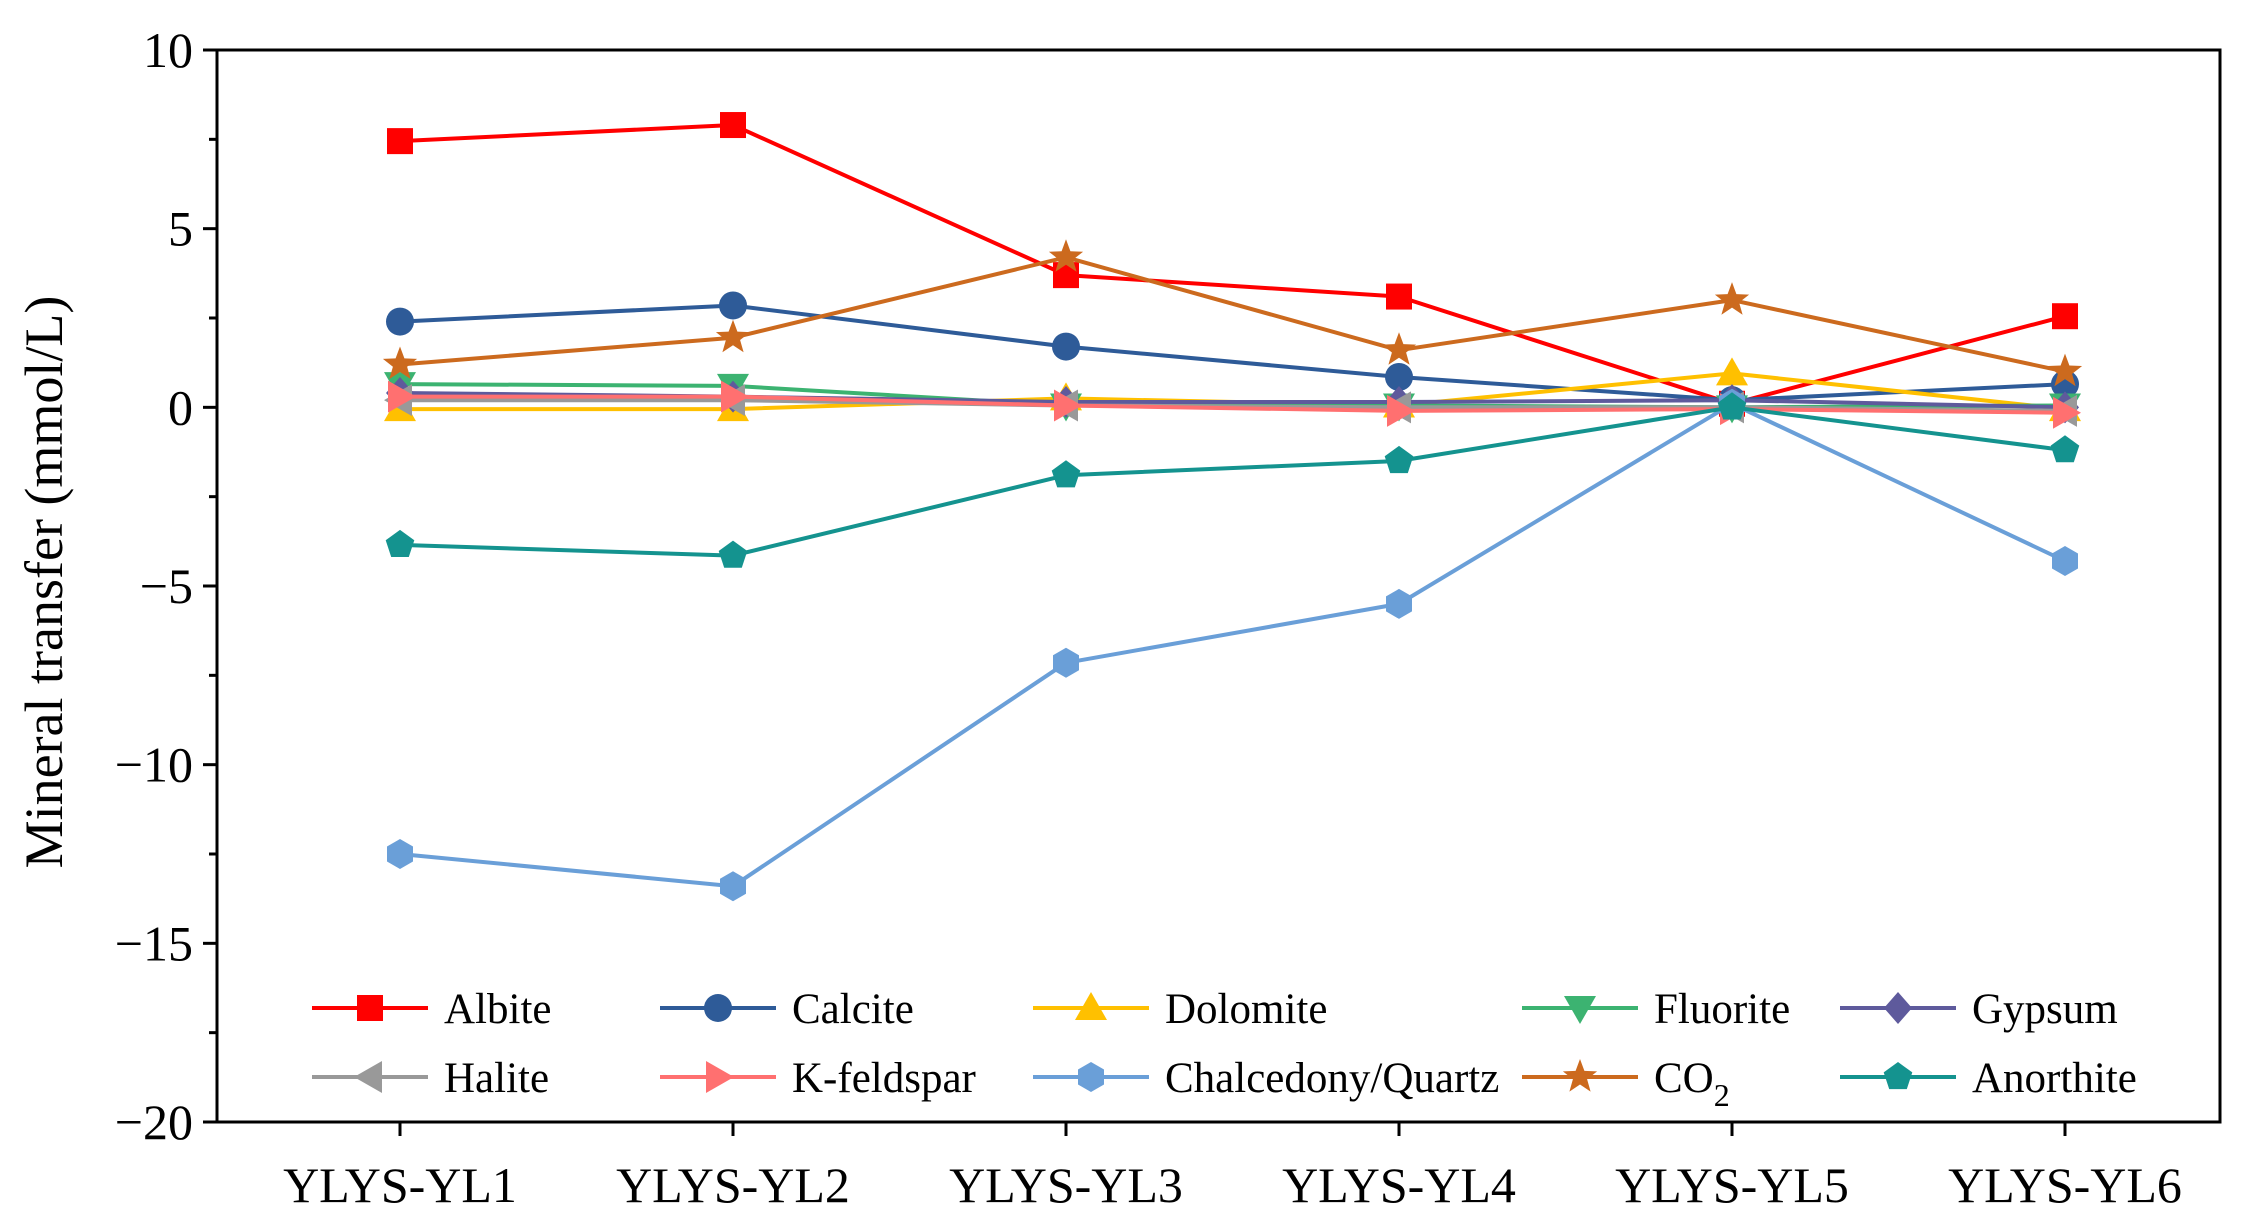 The image size is (2256, 1227). What do you see at coordinates (154, 1122) in the screenshot?
I see `y-tick-label: −20` at bounding box center [154, 1122].